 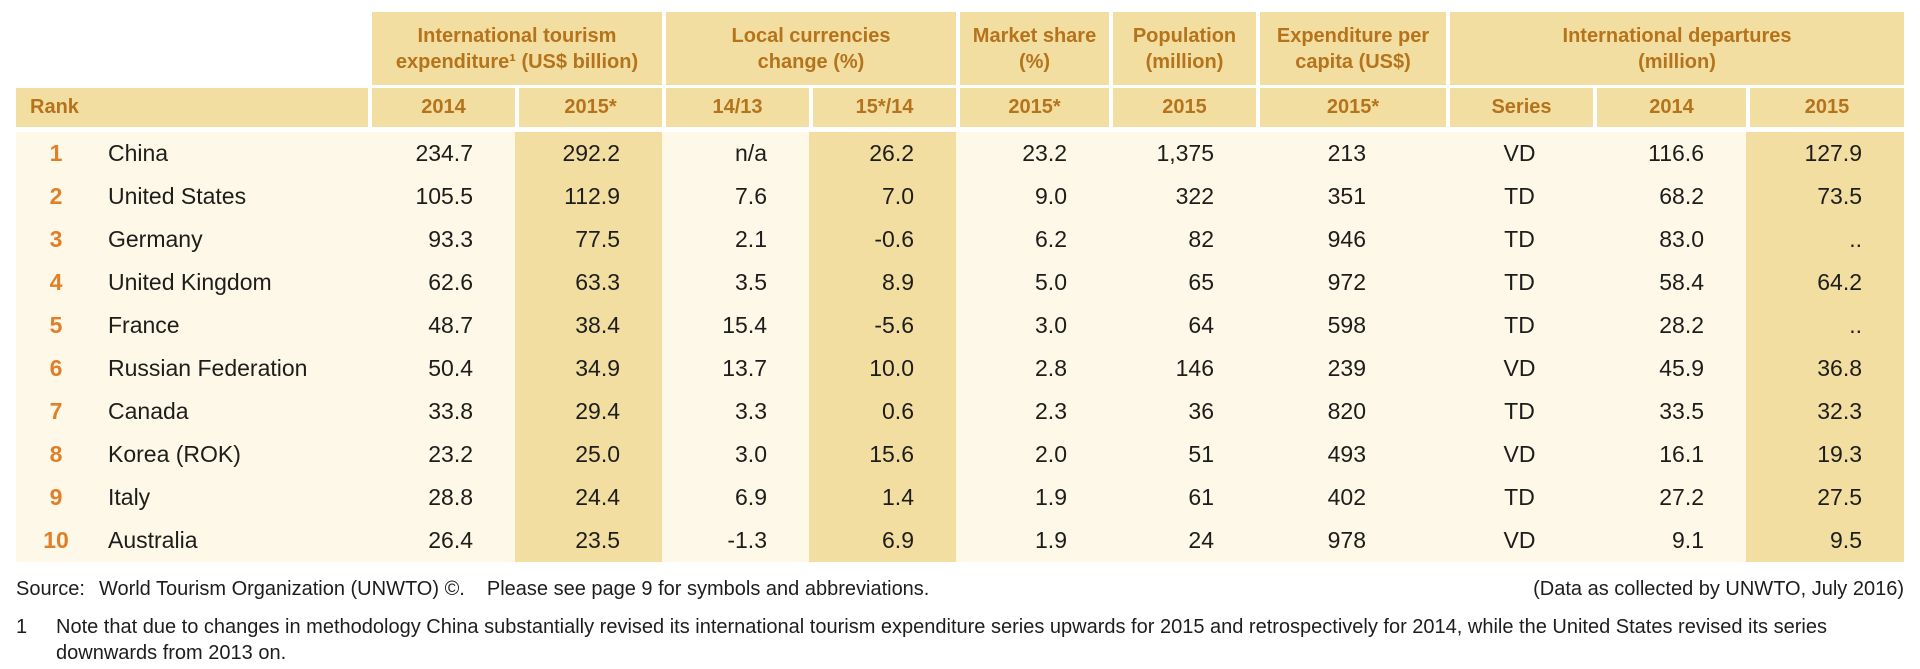 What do you see at coordinates (441, 497) in the screenshot?
I see `exp-2014-cell: 28.8` at bounding box center [441, 497].